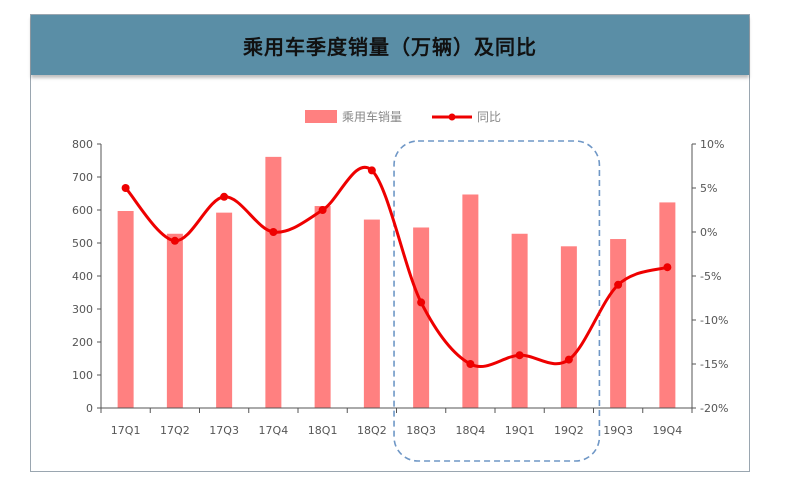 The width and height of the screenshot is (800, 486). I want to click on y-tick-label-left: 700, so click(82, 177).